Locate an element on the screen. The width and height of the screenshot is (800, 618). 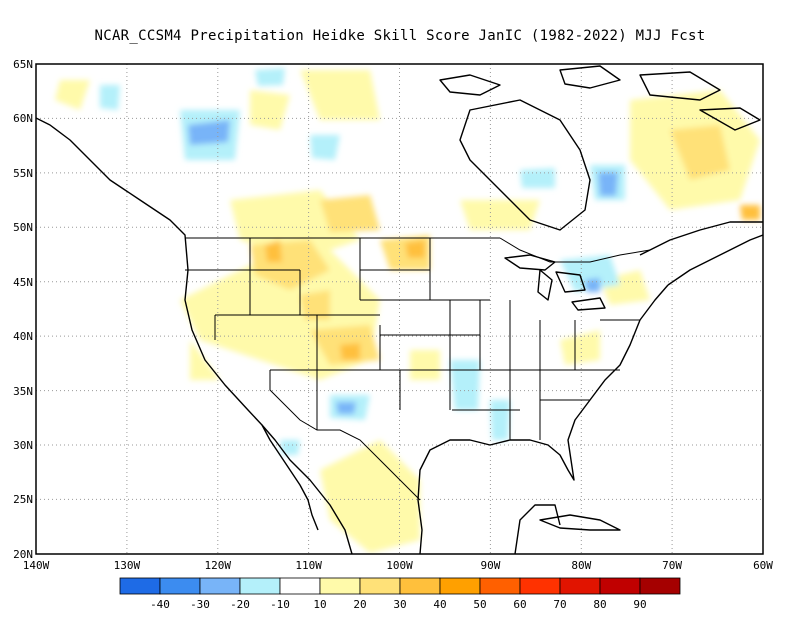
lon-label: 130W is located at coordinates (127, 565).